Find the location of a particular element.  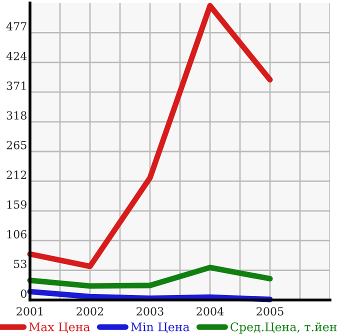

y-tick-label: 53 is located at coordinates (20, 264).